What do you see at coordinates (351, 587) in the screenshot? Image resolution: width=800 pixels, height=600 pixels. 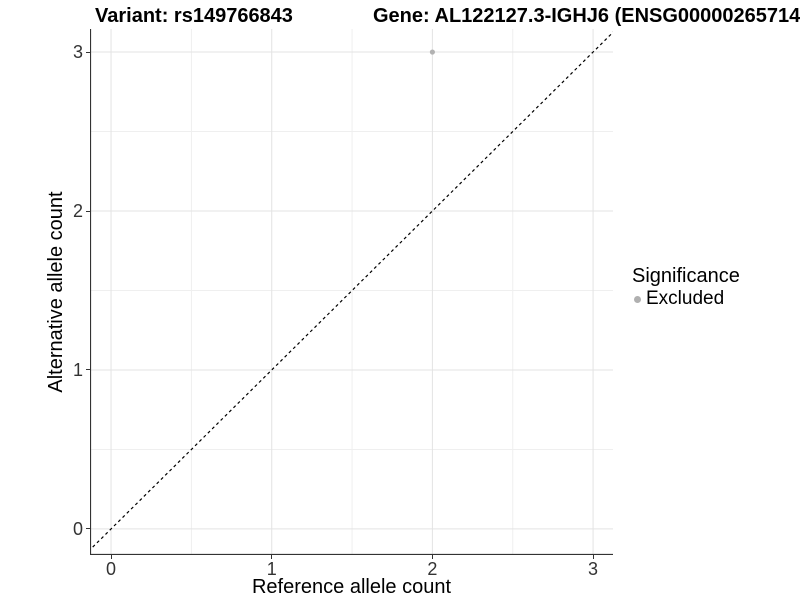 I see `x-axis-title: Reference allele count` at bounding box center [351, 587].